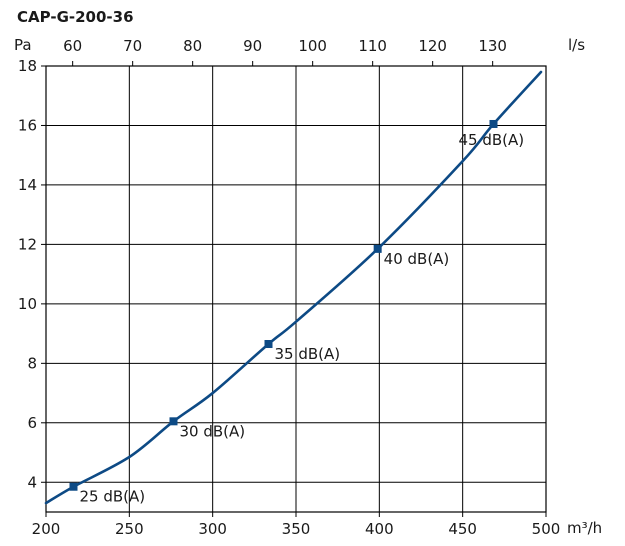 Image resolution: width=625 pixels, height=546 pixels. What do you see at coordinates (417, 259) in the screenshot?
I see `data-label: 40 dB(A)` at bounding box center [417, 259].